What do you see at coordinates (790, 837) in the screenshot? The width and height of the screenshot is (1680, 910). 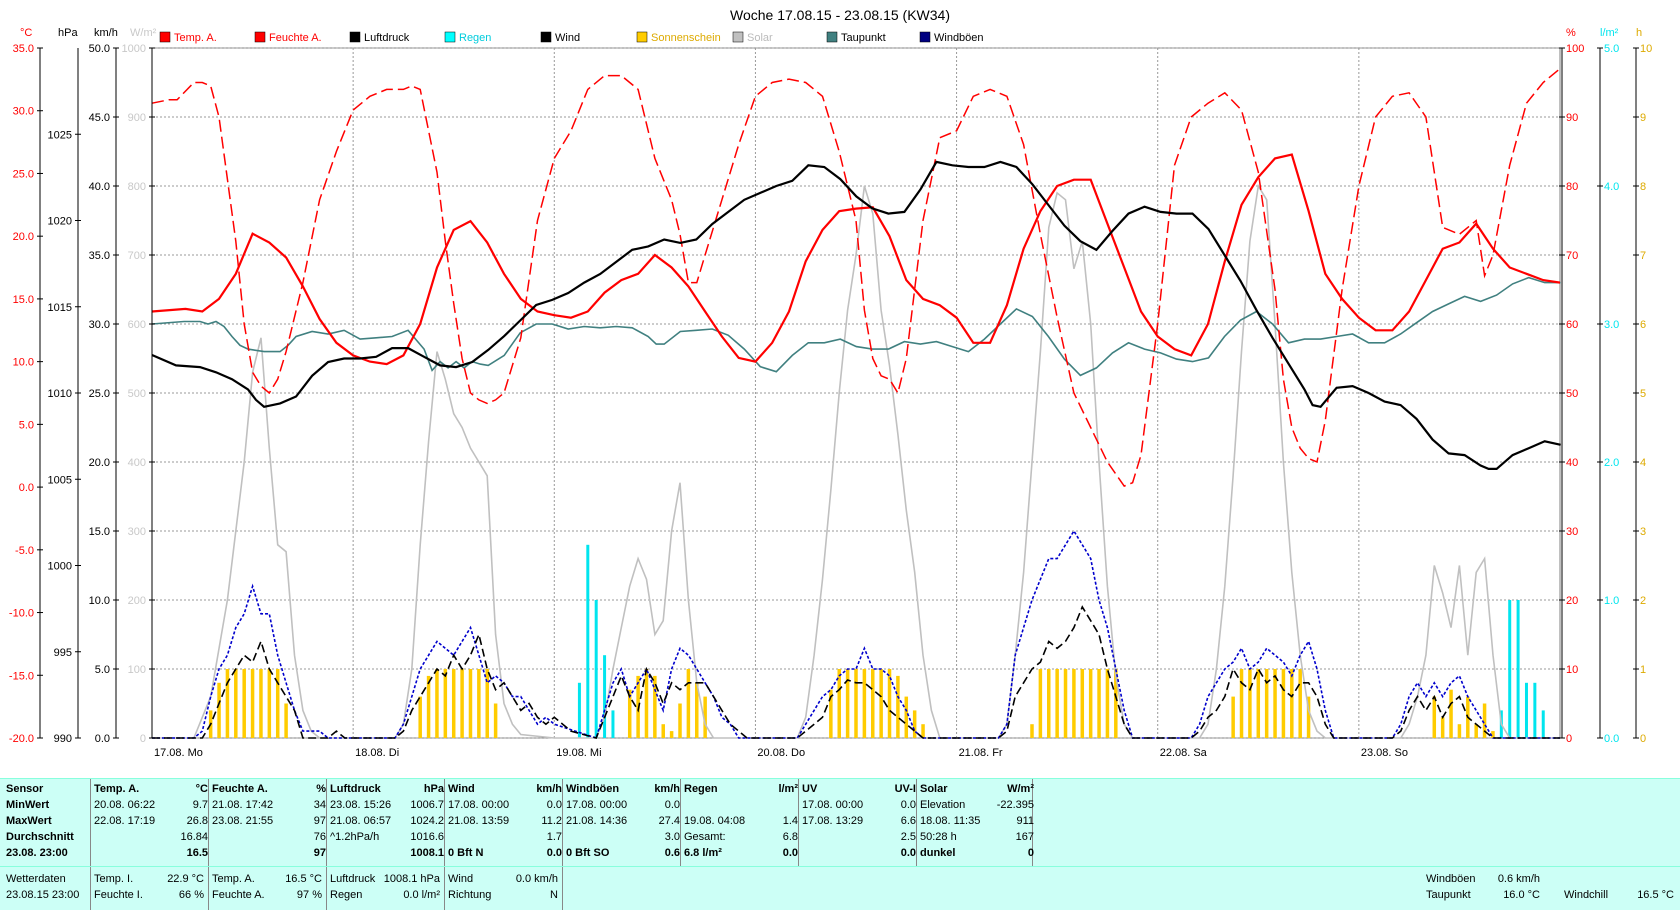 I see `stats-value: 6.8` at bounding box center [790, 837].